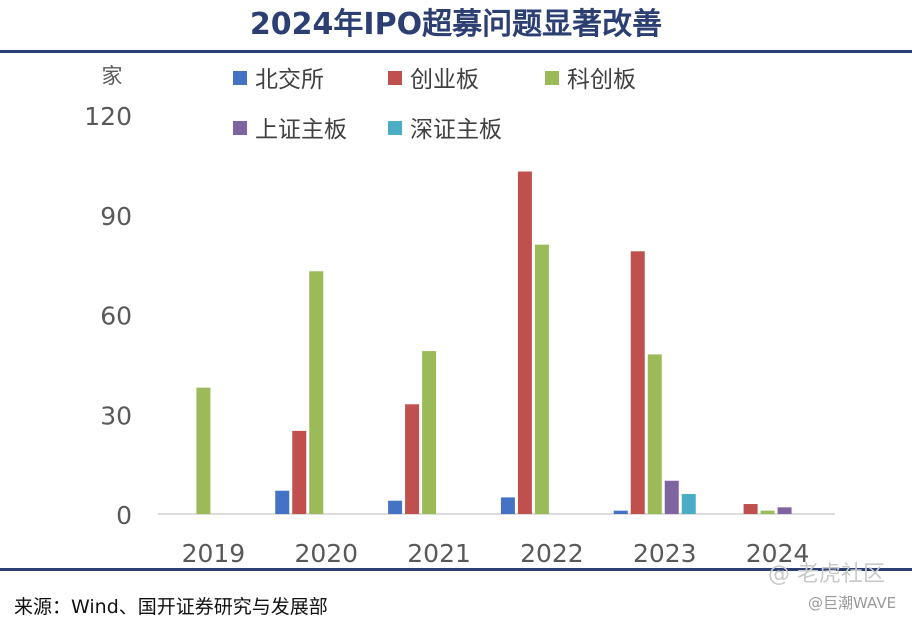 The height and width of the screenshot is (622, 912). What do you see at coordinates (108, 116) in the screenshot?
I see `y-tick-label: 120` at bounding box center [108, 116].